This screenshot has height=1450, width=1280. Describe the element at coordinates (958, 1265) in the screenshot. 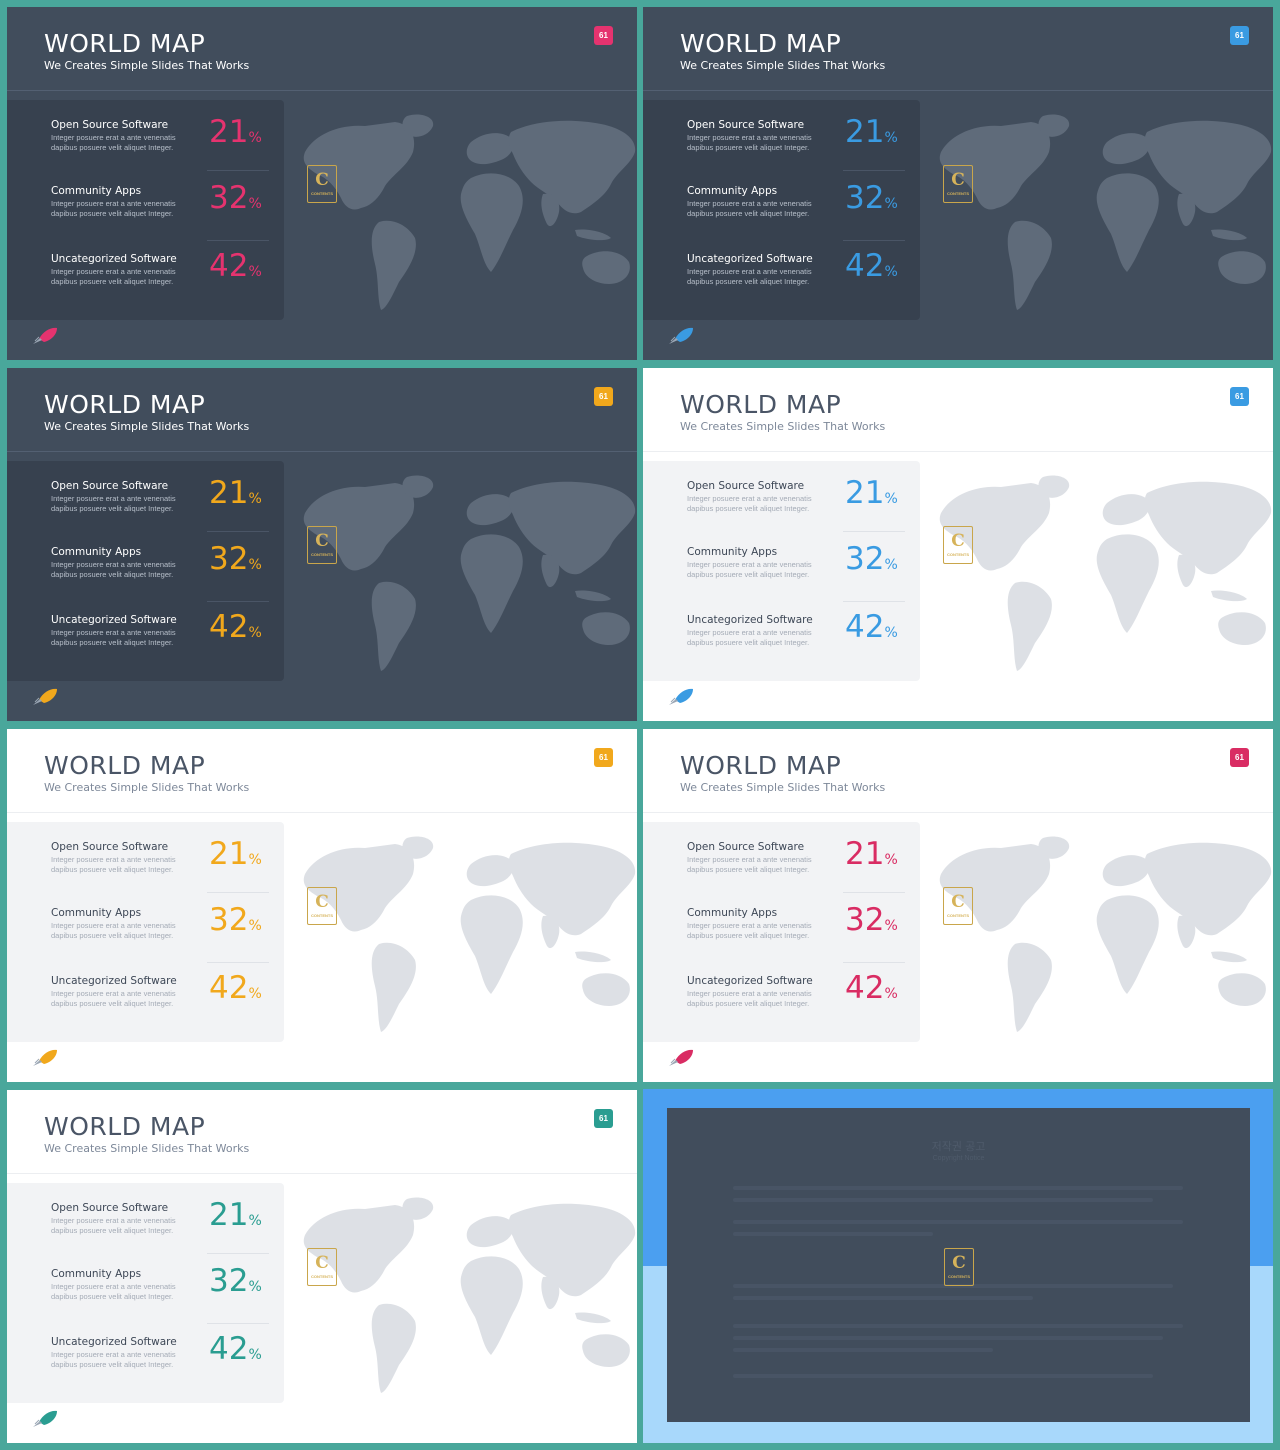

I see `notice-panel: 저작권 공고 Copyright Notice C CONTENTS` at that location.